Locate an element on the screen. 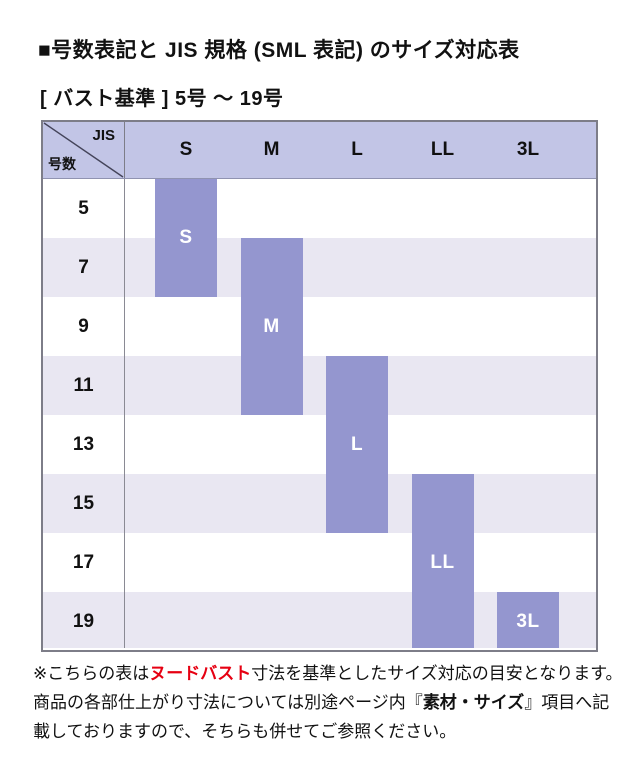  size-bar-S: S is located at coordinates (186, 238).